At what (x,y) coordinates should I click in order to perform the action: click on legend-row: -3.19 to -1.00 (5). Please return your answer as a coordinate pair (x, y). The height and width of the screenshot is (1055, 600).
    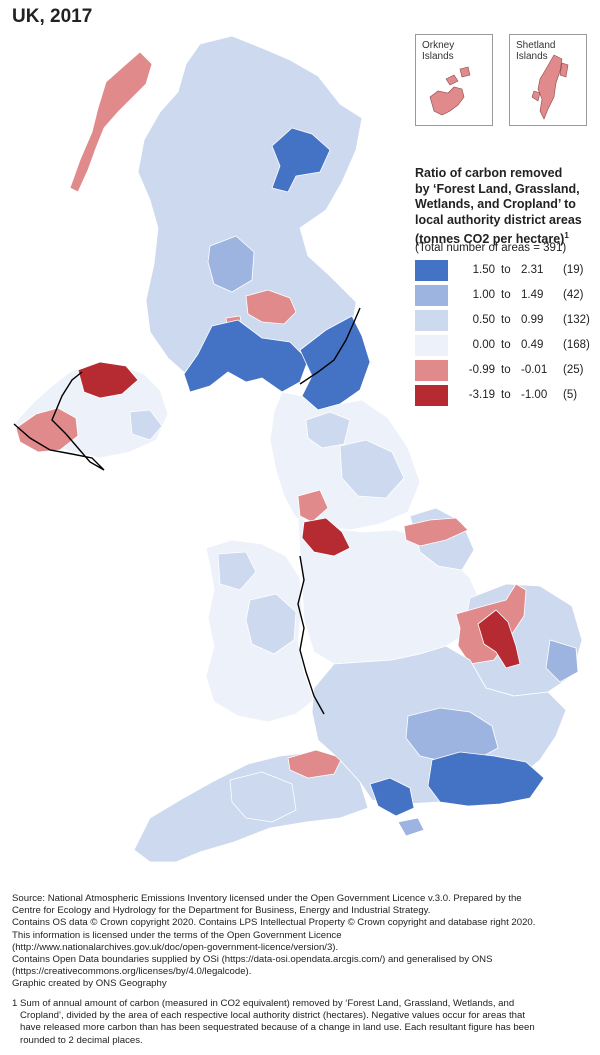
    Looking at the image, I should click on (505, 396).